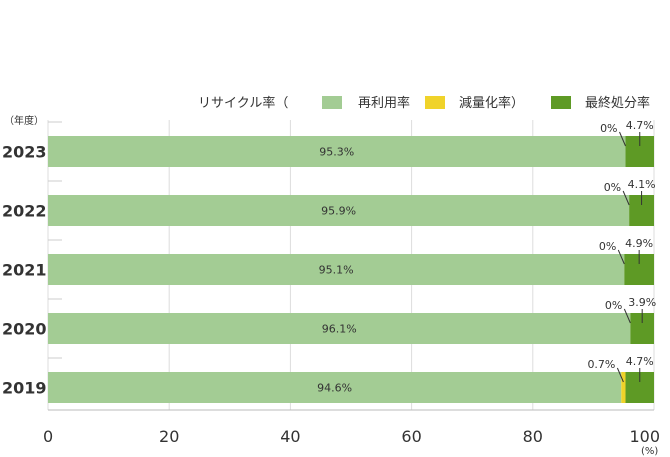 The width and height of the screenshot is (670, 457). What do you see at coordinates (424, 103) in the screenshot?
I see `legend-layer: リサイクル率（ 再利用率 減量化率） 最終処分率` at bounding box center [424, 103].